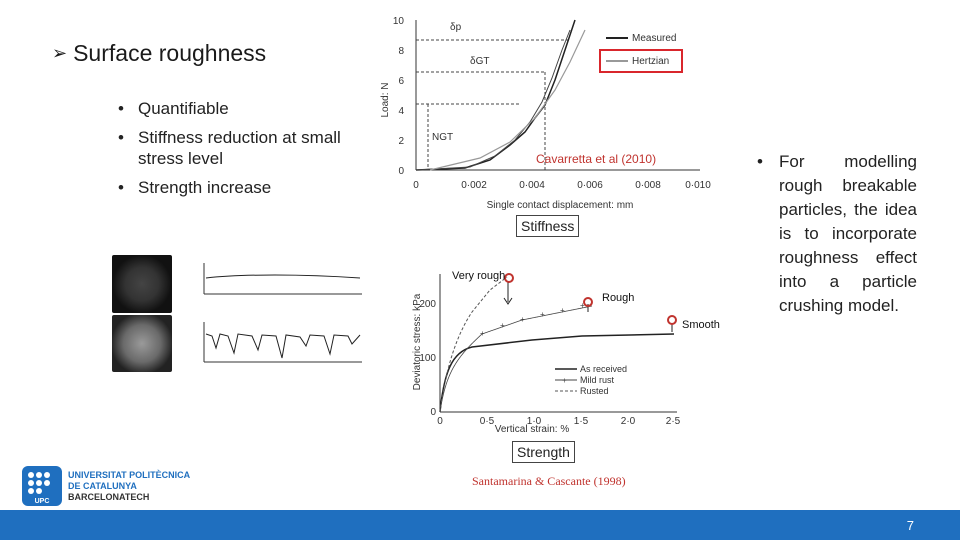 The image size is (960, 540). Describe the element at coordinates (401, 141) in the screenshot. I see `y-tick: 2` at that location.